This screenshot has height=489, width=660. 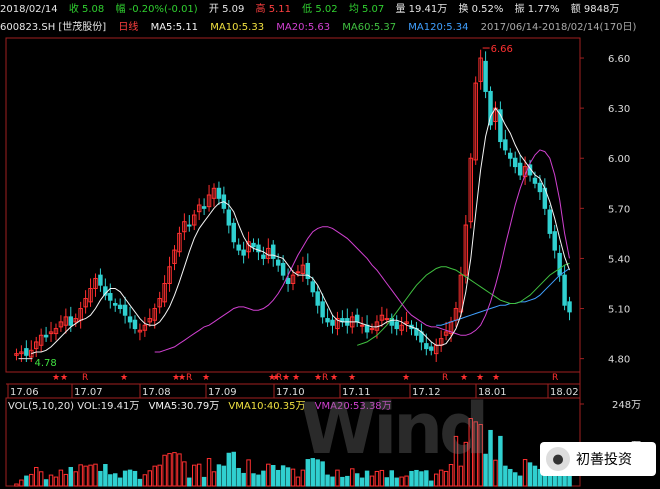 What do you see at coordinates (128, 27) in the screenshot?
I see `period-label: 日线` at bounding box center [128, 27].